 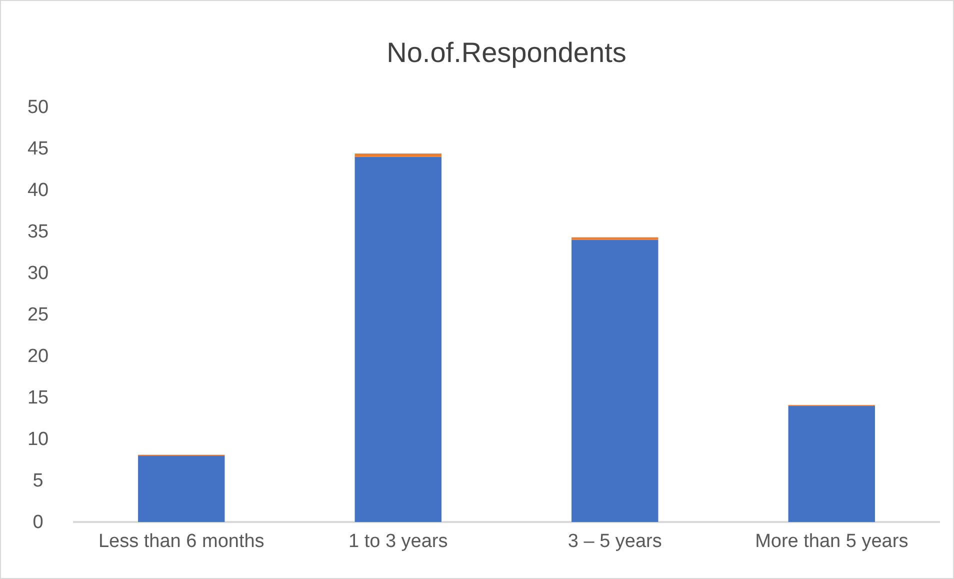 What do you see at coordinates (38, 149) in the screenshot?
I see `y-tick-label: 45` at bounding box center [38, 149].